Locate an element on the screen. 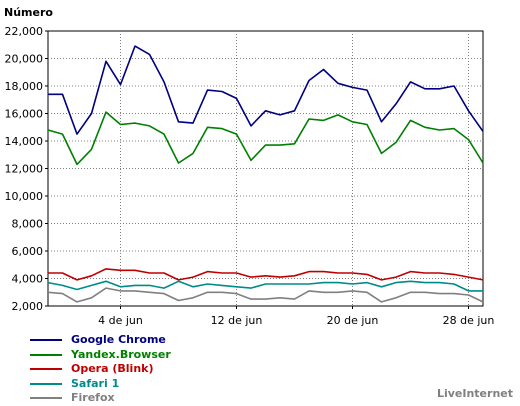 The width and height of the screenshot is (520, 406). y-tick-label: 14,000 is located at coordinates (24, 141).